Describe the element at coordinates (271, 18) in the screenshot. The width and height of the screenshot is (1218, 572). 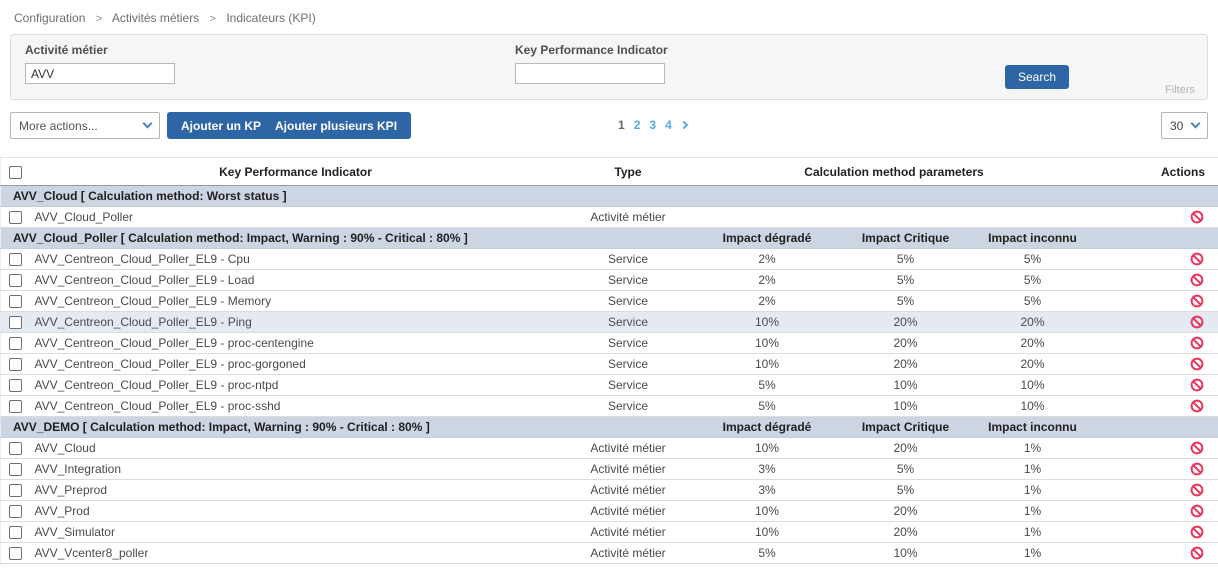
I see `breadcrumb-indicators-kpi: Indicateurs (KPI)` at that location.